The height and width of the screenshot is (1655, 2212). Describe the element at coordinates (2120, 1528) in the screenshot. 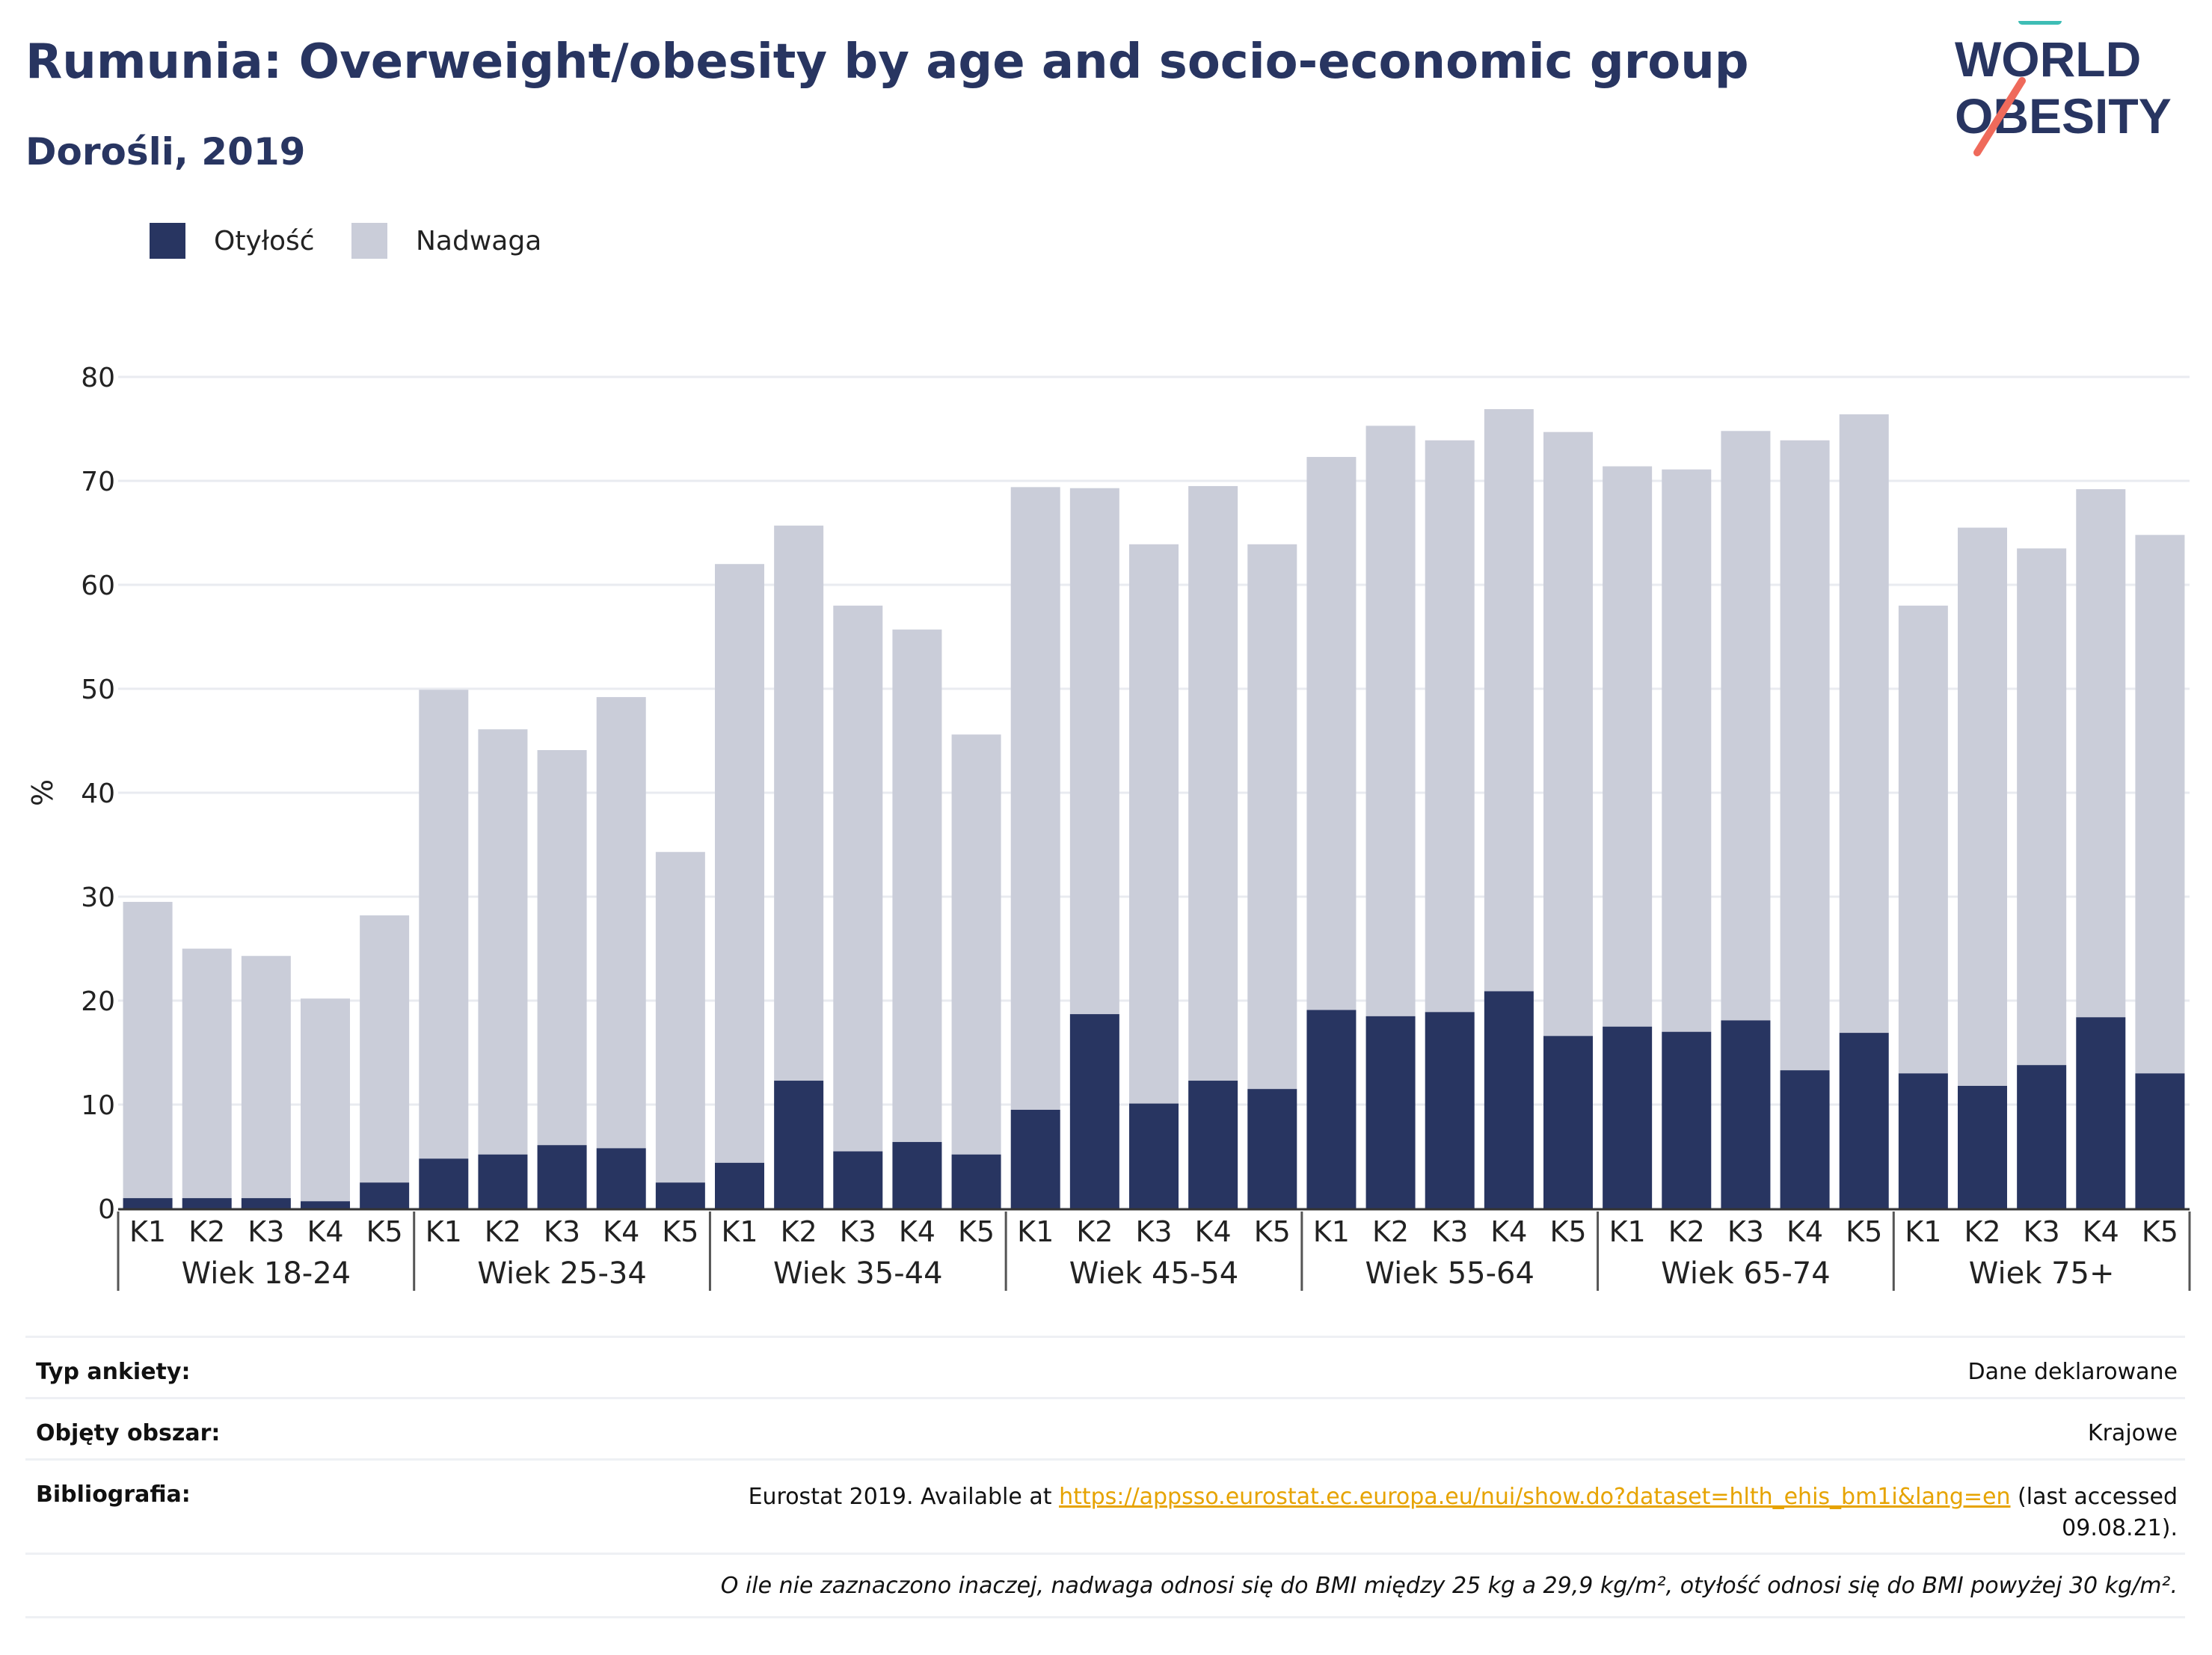

I see `bibliography-date: 09.08.21).` at that location.